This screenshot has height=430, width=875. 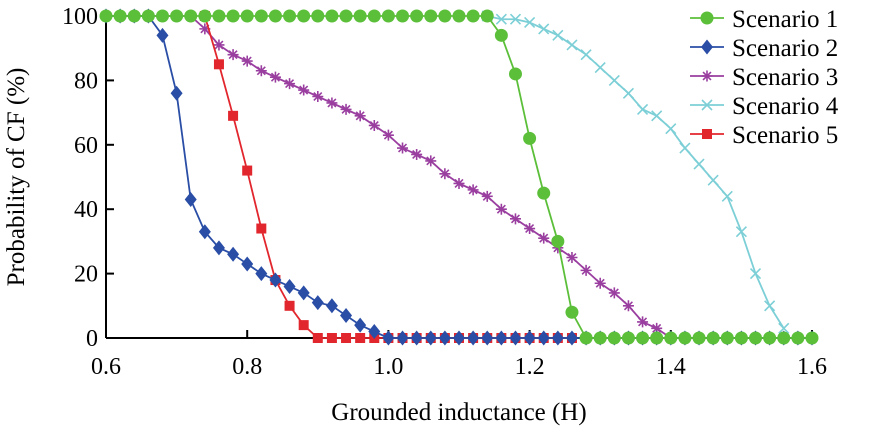 What do you see at coordinates (247, 367) in the screenshot?
I see `x-tick-label: 0.8` at bounding box center [247, 367].